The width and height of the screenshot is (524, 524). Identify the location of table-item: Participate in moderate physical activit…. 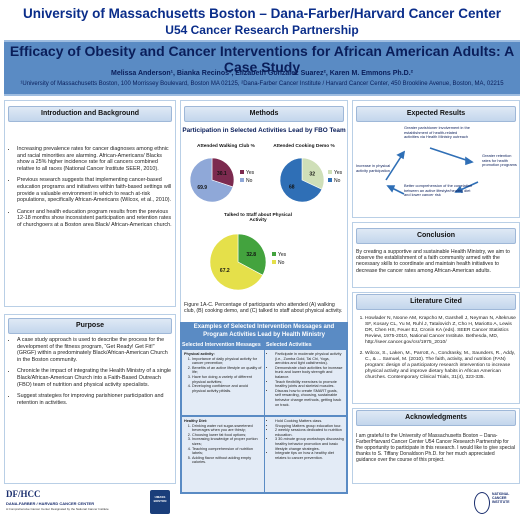
(309, 359).